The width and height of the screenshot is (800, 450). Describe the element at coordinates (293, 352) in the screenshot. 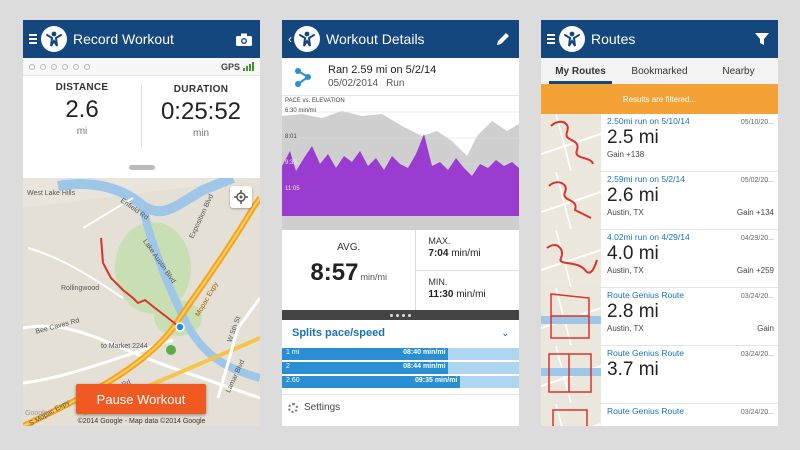

I see `split-label: 1 mi` at that location.